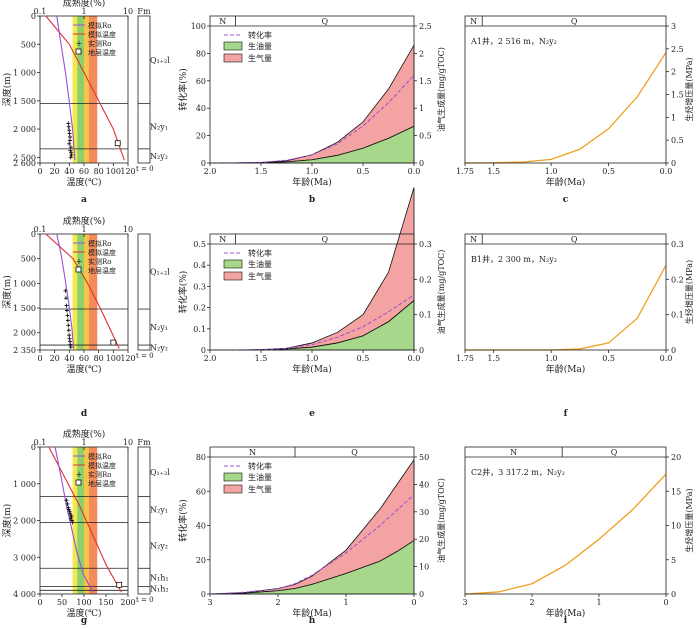 The image size is (700, 629). Describe the element at coordinates (201, 457) in the screenshot. I see `conv-tick-label: 80` at that location.